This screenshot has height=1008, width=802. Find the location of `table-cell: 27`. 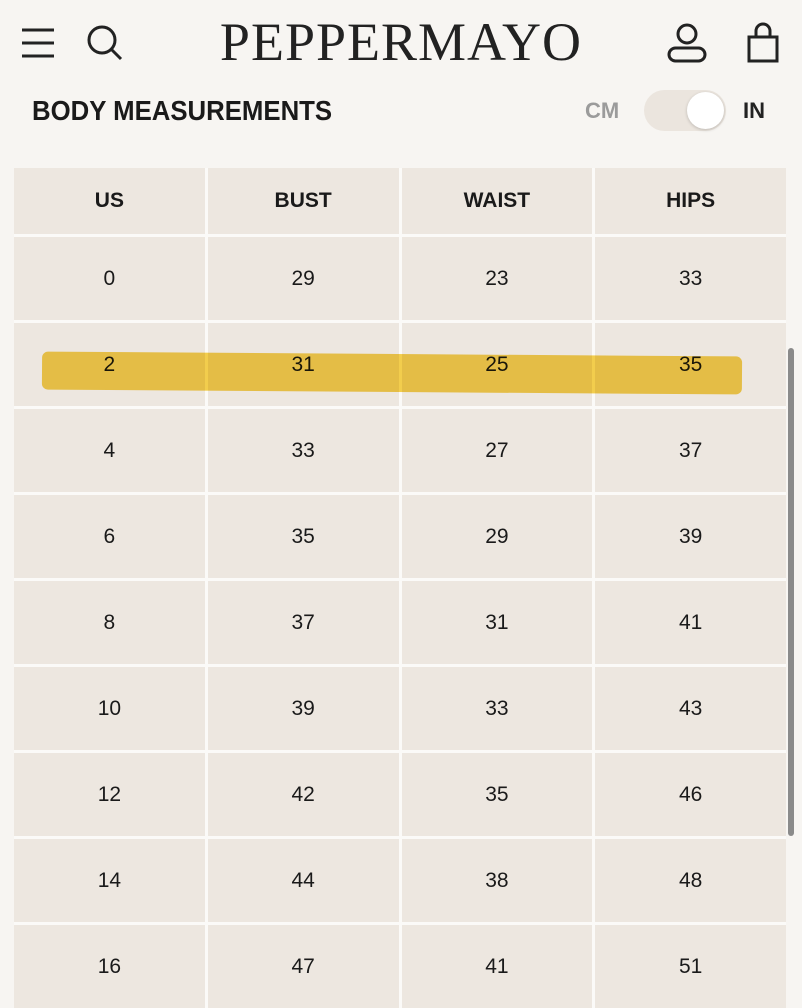

table-cell: 27 is located at coordinates (497, 450).